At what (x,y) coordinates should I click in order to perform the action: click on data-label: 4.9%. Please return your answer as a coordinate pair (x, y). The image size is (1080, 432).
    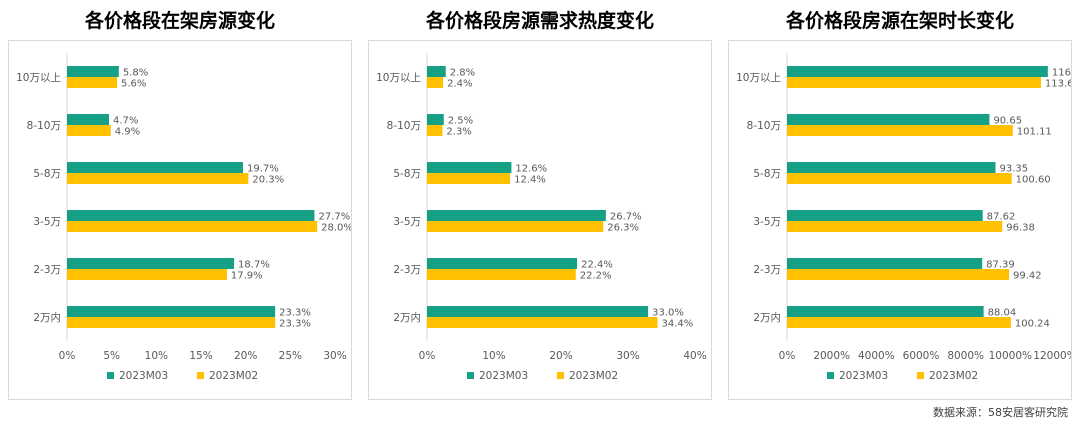
    Looking at the image, I should click on (127, 132).